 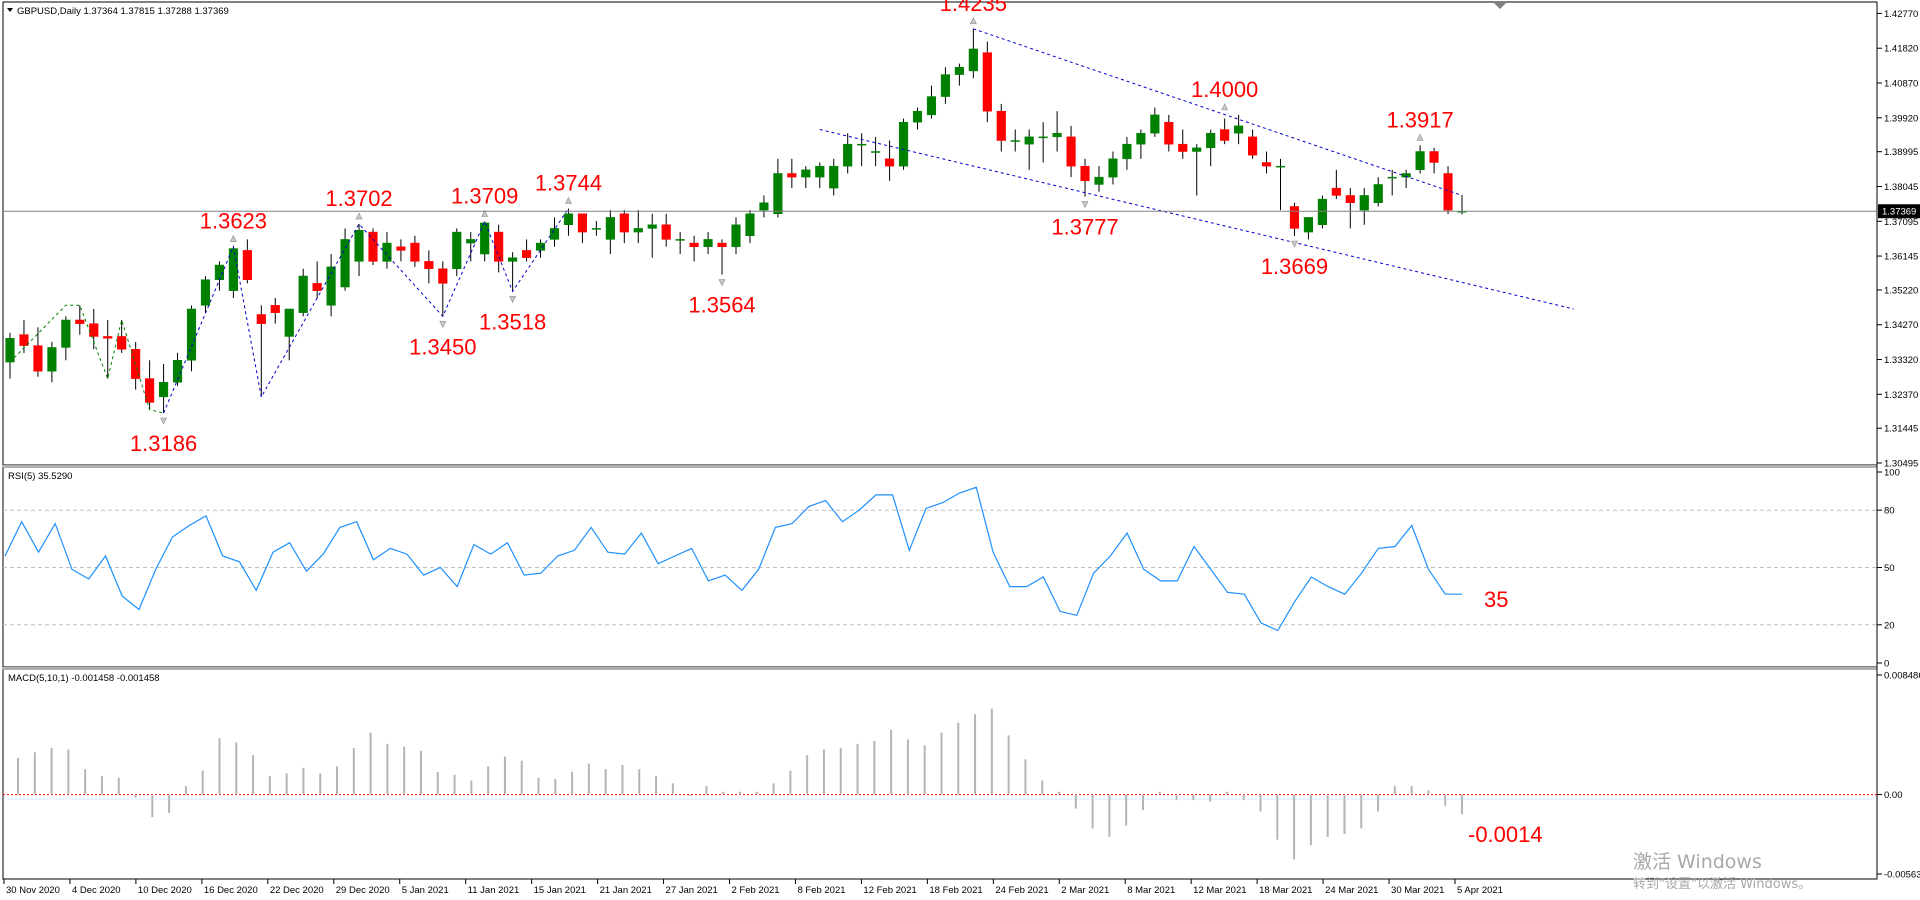 What do you see at coordinates (1419, 119) in the screenshot?
I see `price-annotation: 1.3917` at bounding box center [1419, 119].